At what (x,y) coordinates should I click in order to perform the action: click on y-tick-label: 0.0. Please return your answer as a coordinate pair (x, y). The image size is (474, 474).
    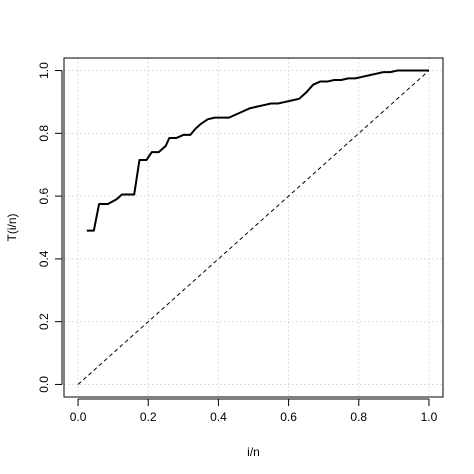
    Looking at the image, I should click on (44, 384).